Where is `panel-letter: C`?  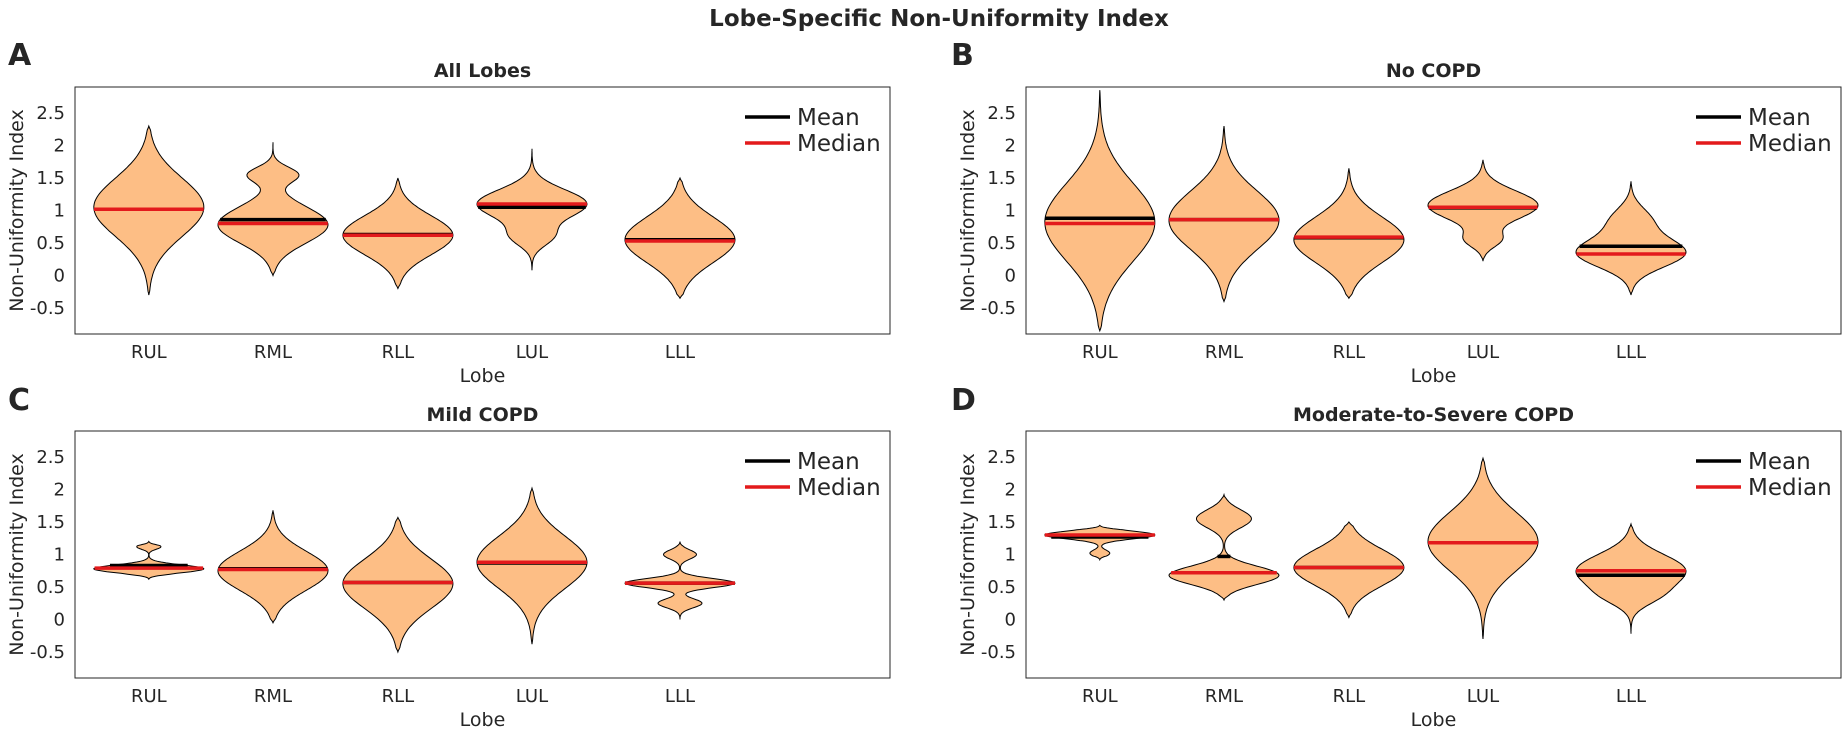
panel-letter: C is located at coordinates (19, 400).